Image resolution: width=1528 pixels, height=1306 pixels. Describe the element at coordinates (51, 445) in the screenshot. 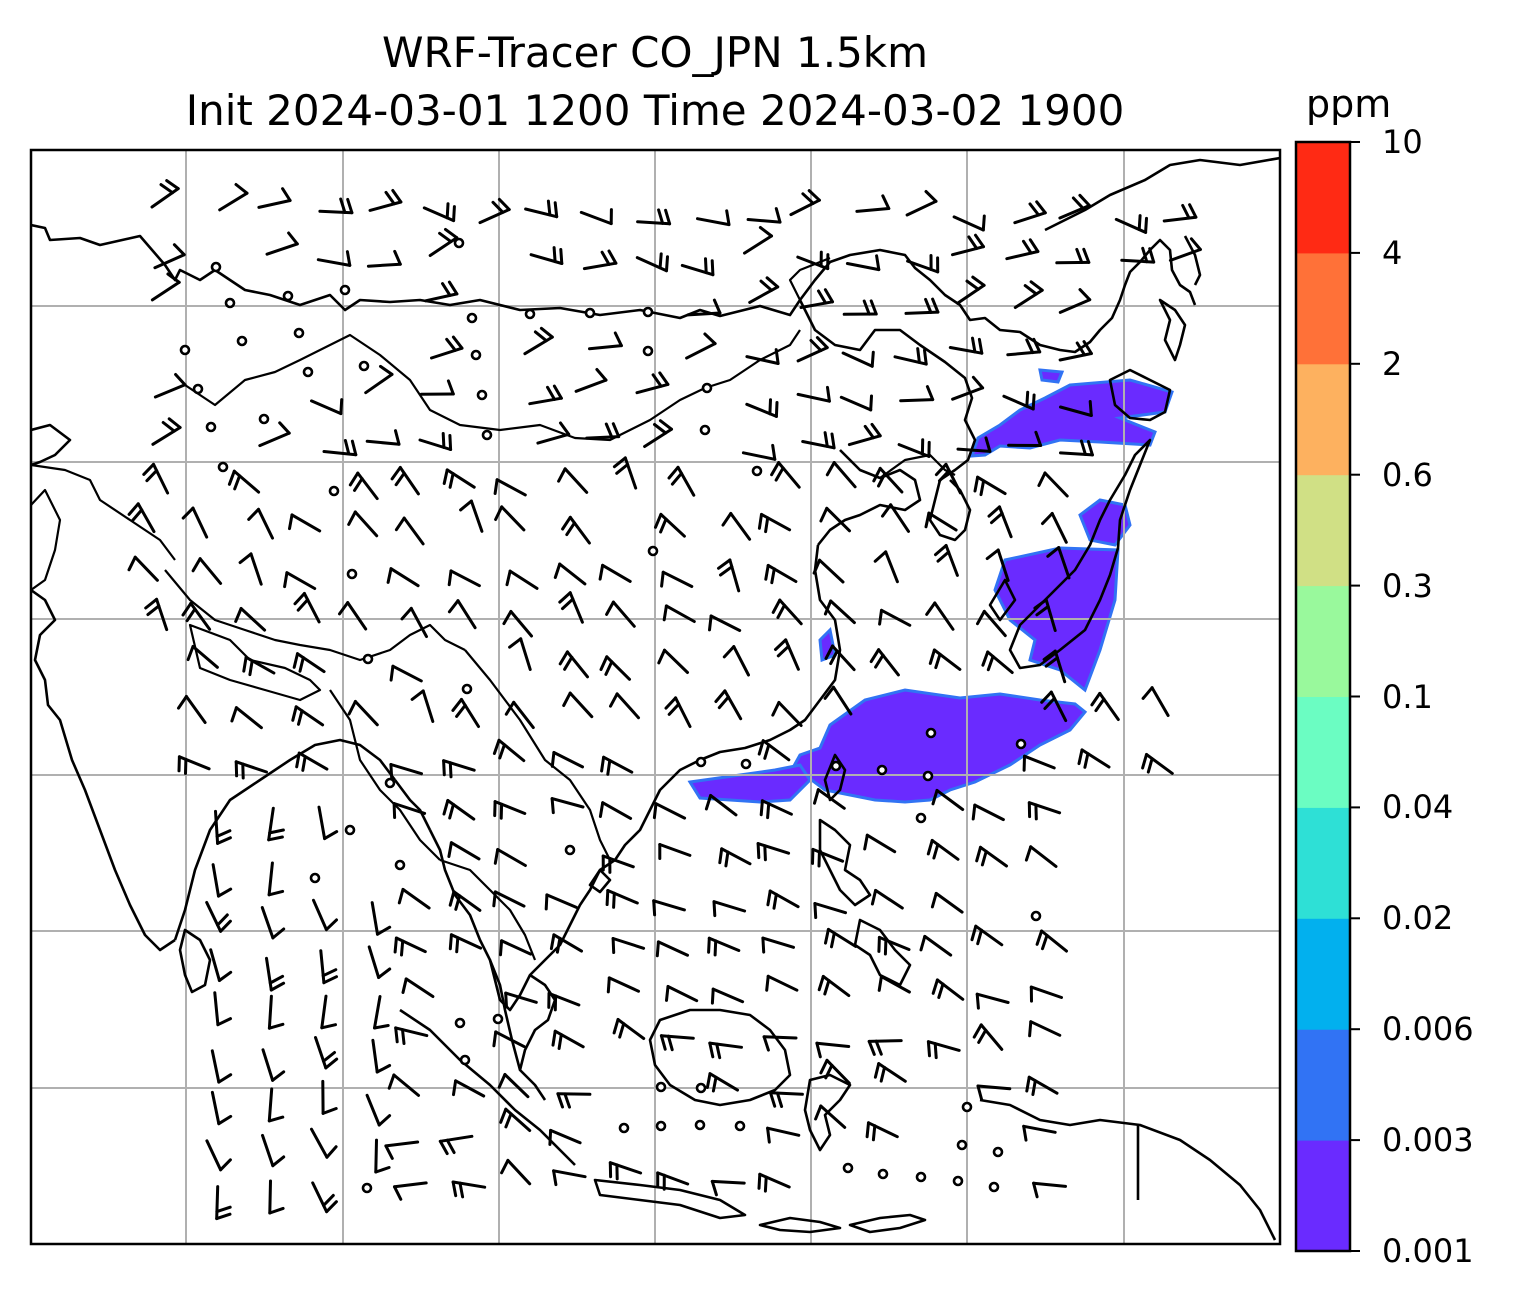

I see `coastline-western-border` at that location.